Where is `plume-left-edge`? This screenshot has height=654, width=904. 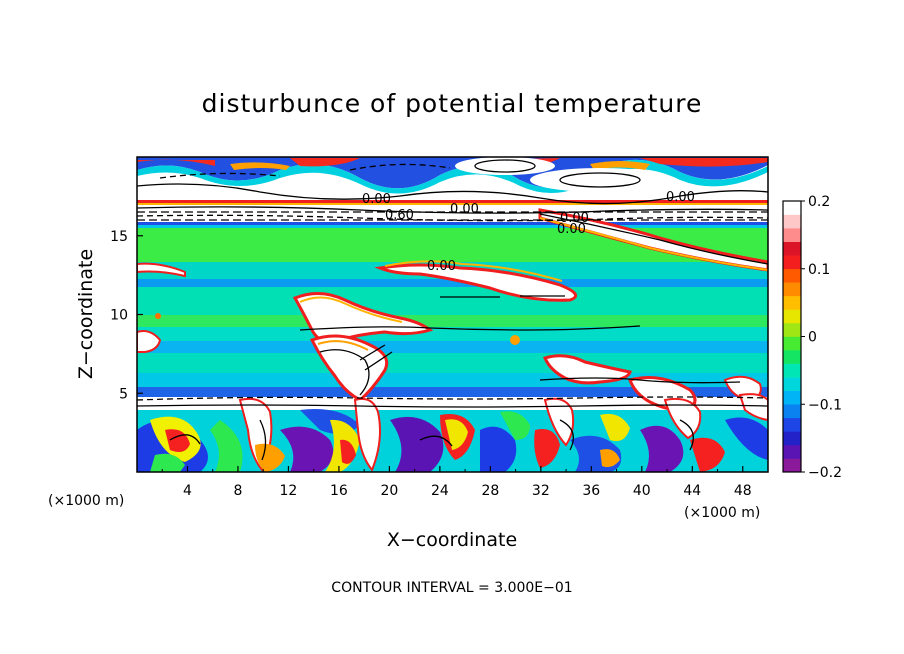 plume-left-edge is located at coordinates (149, 341).